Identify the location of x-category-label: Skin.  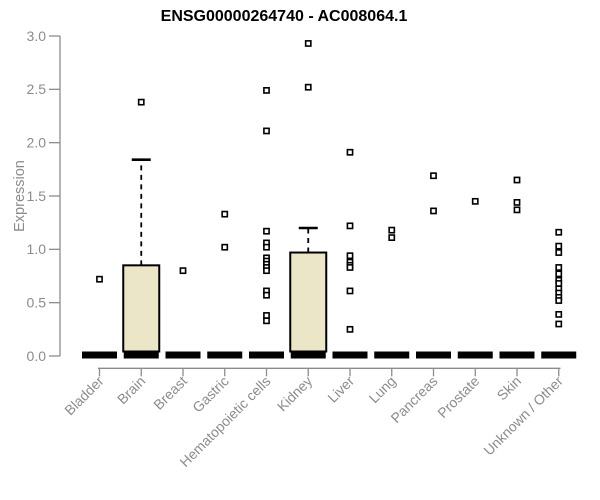
(509, 388).